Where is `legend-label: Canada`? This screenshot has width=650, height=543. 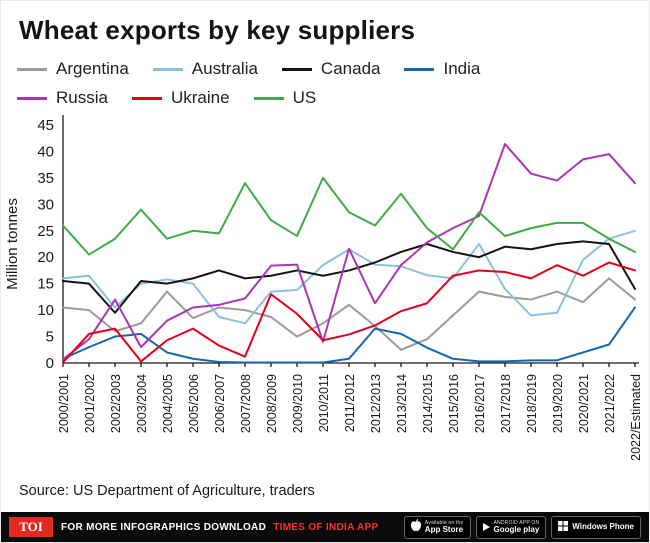 legend-label: Canada is located at coordinates (350, 68).